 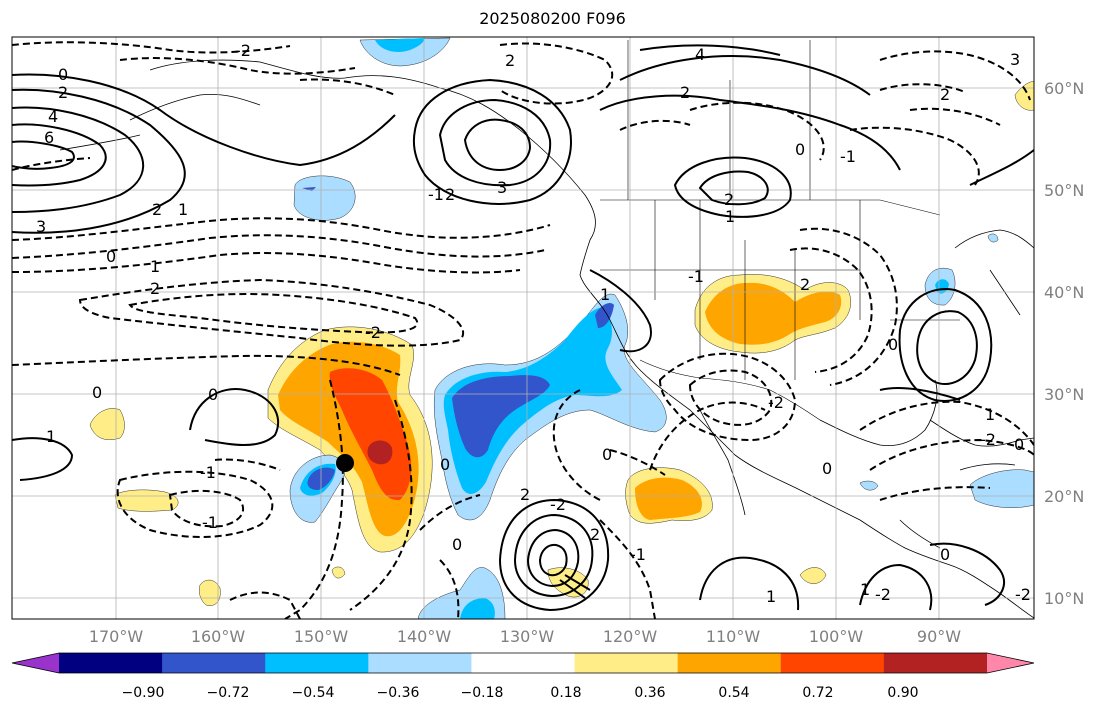 I want to click on lat-label: 60°N, so click(x=1064, y=88).